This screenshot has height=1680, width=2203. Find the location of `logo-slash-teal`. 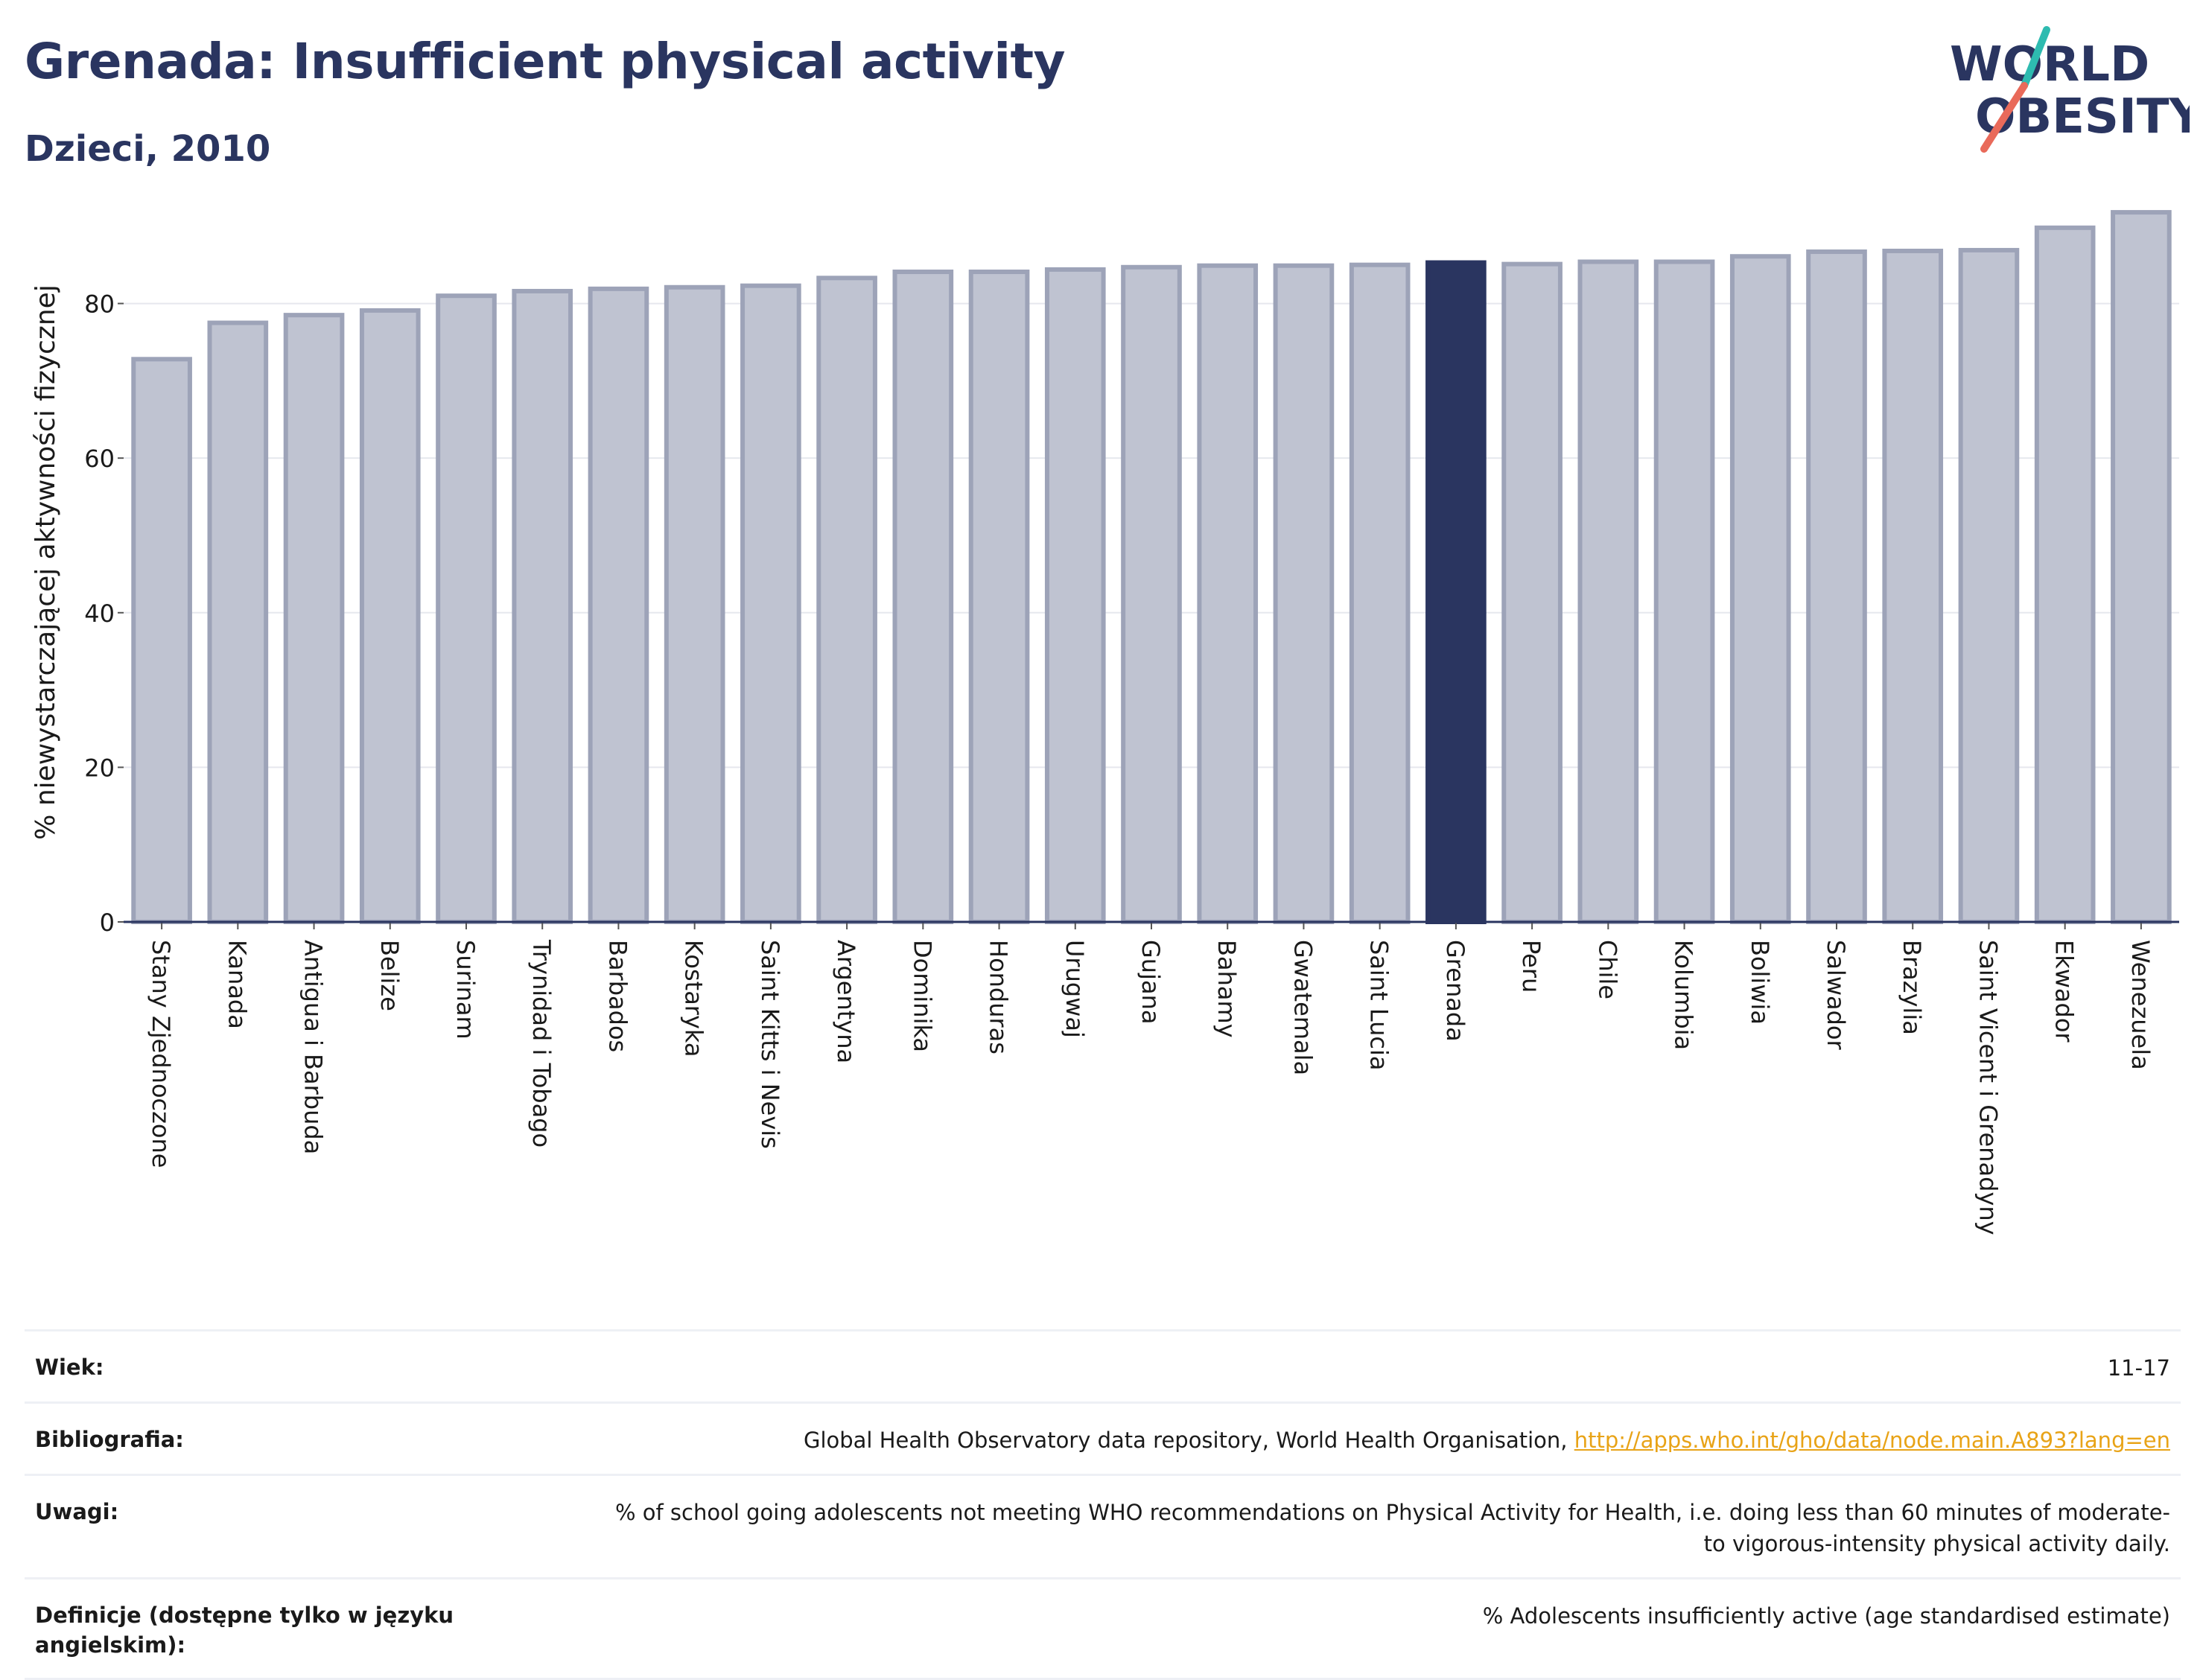

logo-slash-teal is located at coordinates (2035, 57).